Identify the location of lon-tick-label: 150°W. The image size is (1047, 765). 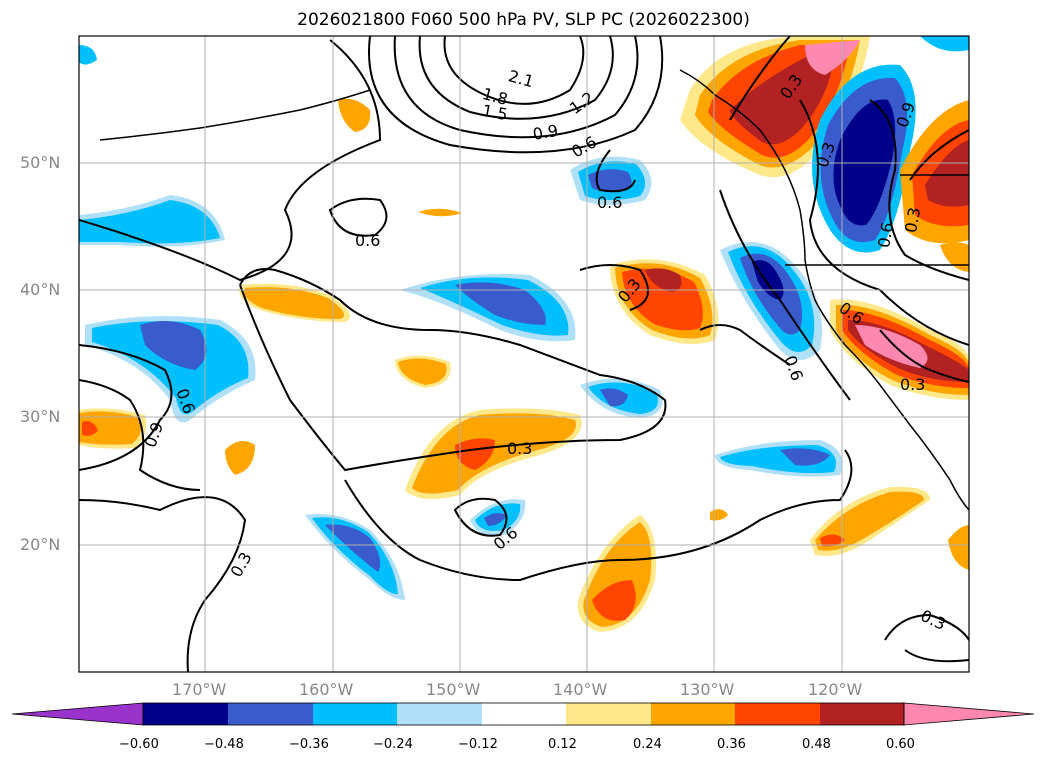
(453, 689).